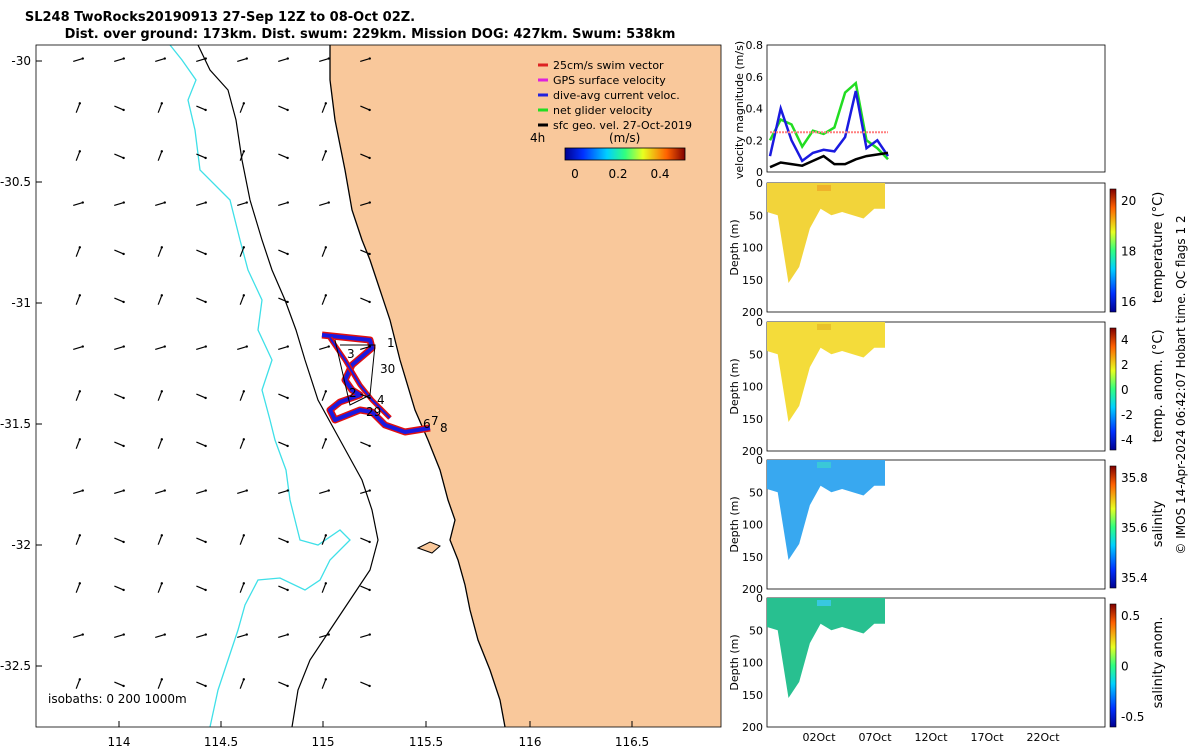 The width and height of the screenshot is (1200, 750). What do you see at coordinates (1134, 478) in the screenshot?
I see `colorbar-tick-label: 35.8` at bounding box center [1134, 478].